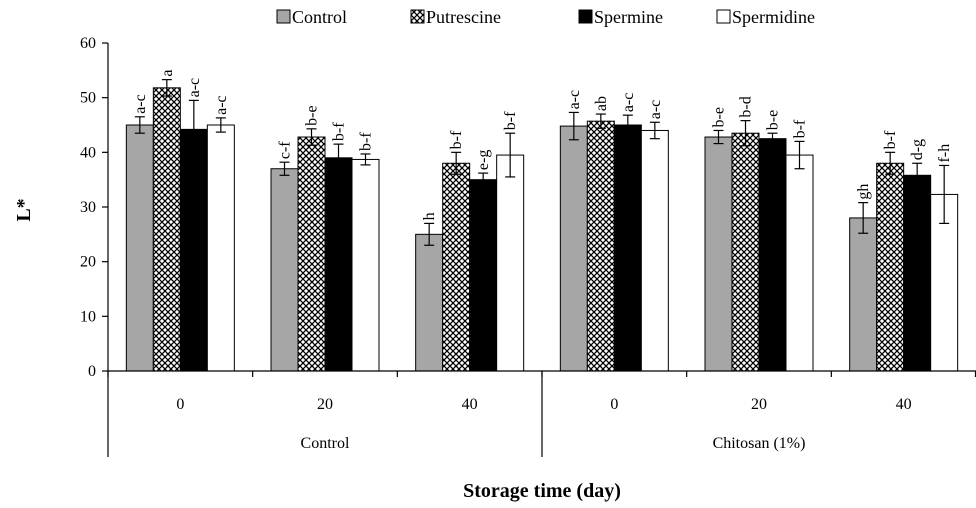  What do you see at coordinates (759, 443) in the screenshot?
I see `group-label: Chitosan (1%)` at bounding box center [759, 443].